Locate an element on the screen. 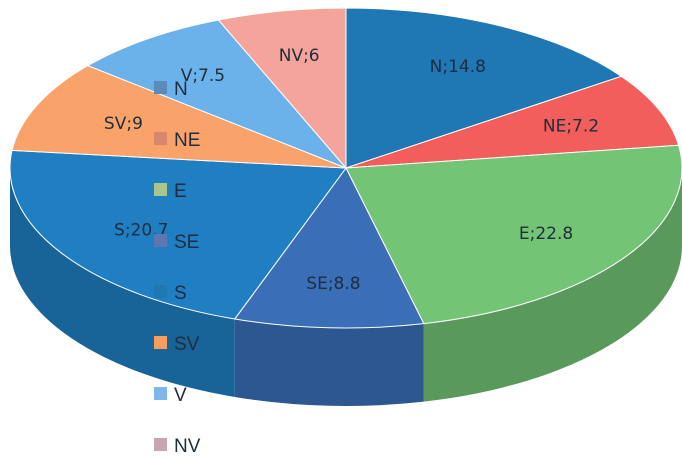  legend-label-NE: NE is located at coordinates (187, 140).